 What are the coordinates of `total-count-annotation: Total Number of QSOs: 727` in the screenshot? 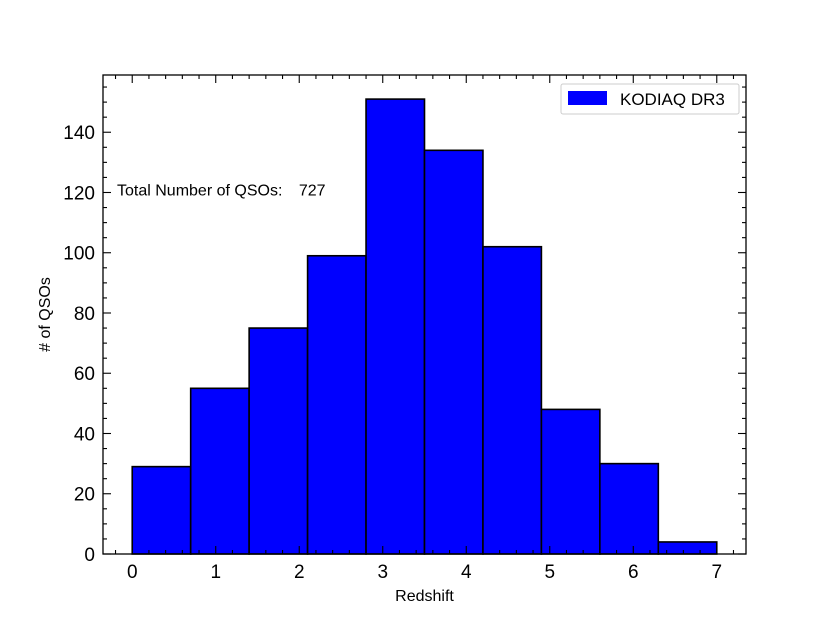 It's located at (221, 190).